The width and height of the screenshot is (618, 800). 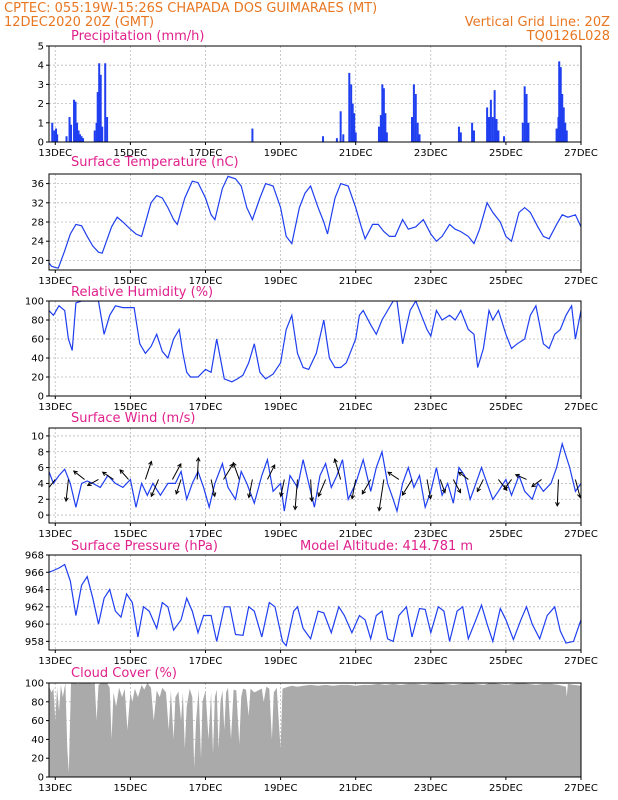 What do you see at coordinates (206, 534) in the screenshot?
I see `wind-xtick-label: 17DEC` at bounding box center [206, 534].